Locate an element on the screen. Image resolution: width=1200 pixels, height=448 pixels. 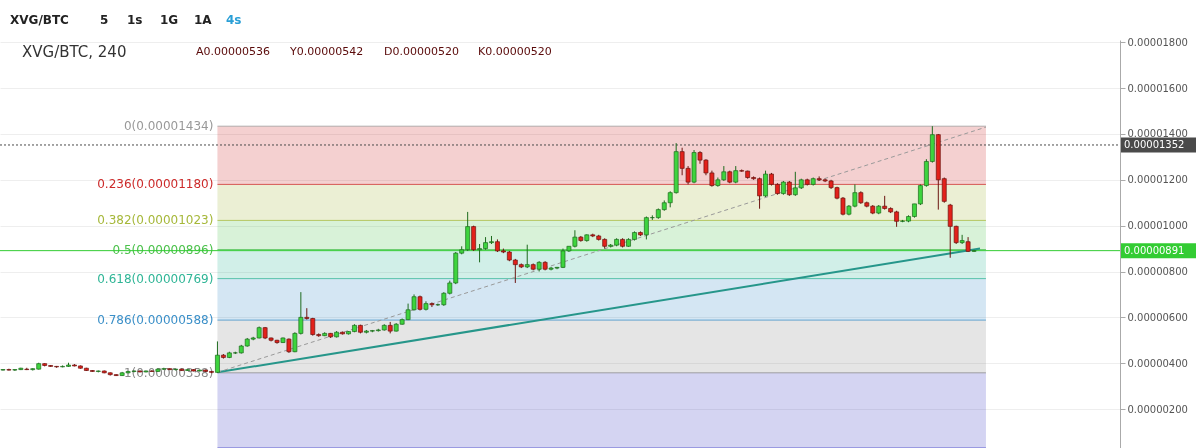
text: 4s is located at coordinates (234, 20).